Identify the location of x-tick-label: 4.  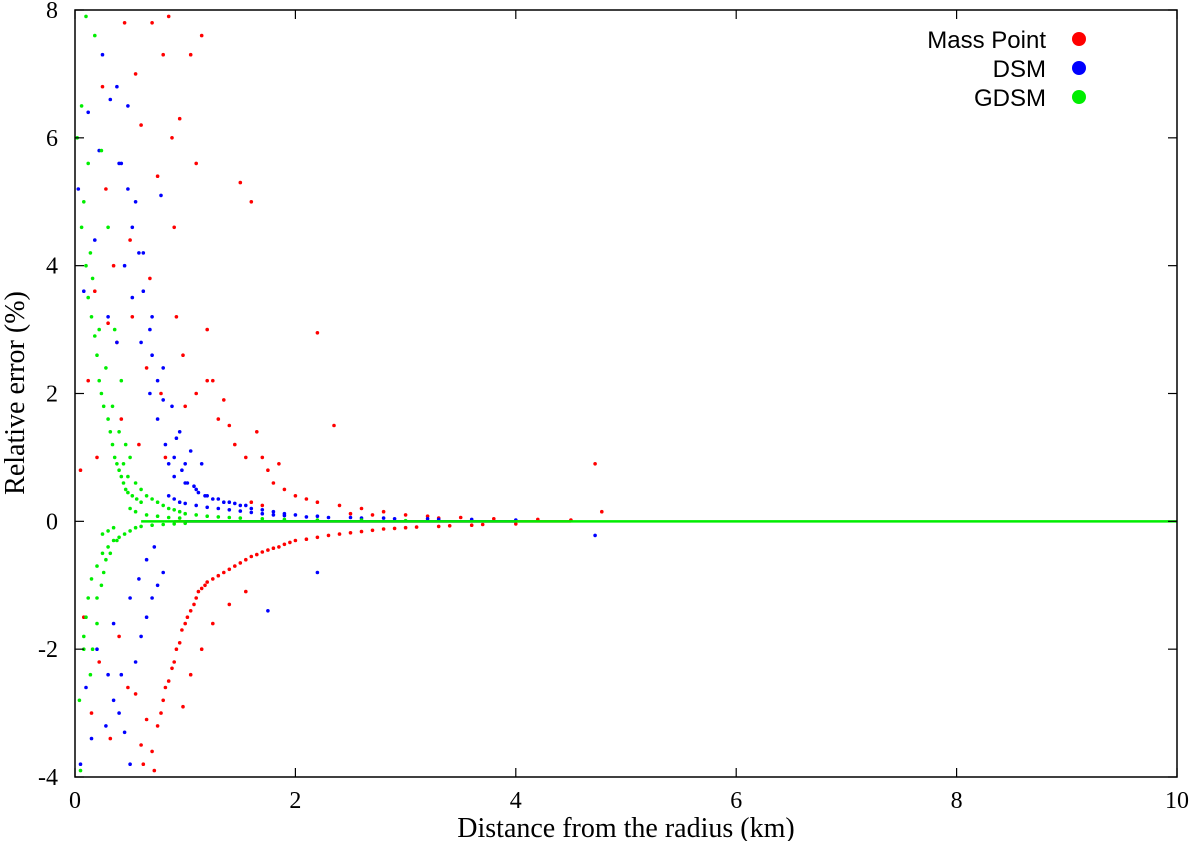
(516, 801).